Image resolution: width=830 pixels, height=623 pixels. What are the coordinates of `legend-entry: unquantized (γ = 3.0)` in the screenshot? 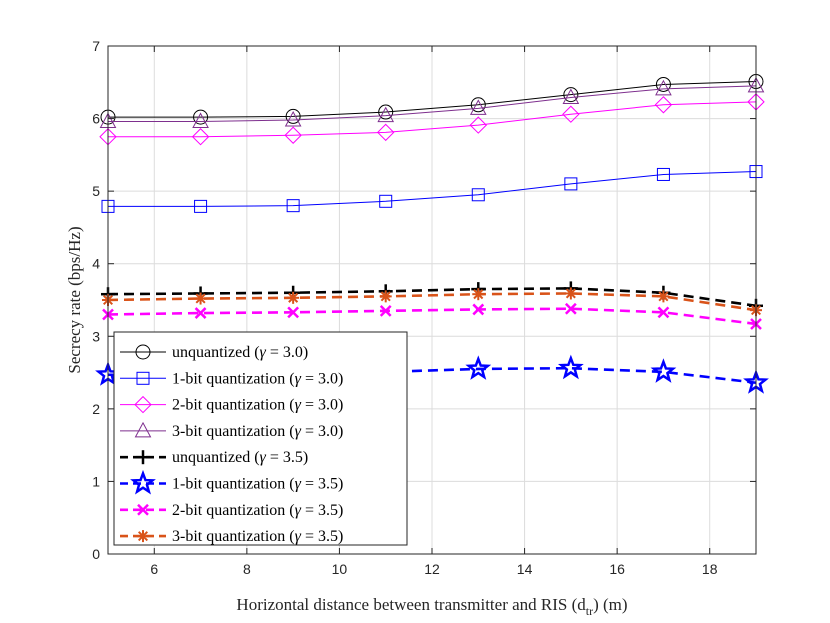 It's located at (214, 352).